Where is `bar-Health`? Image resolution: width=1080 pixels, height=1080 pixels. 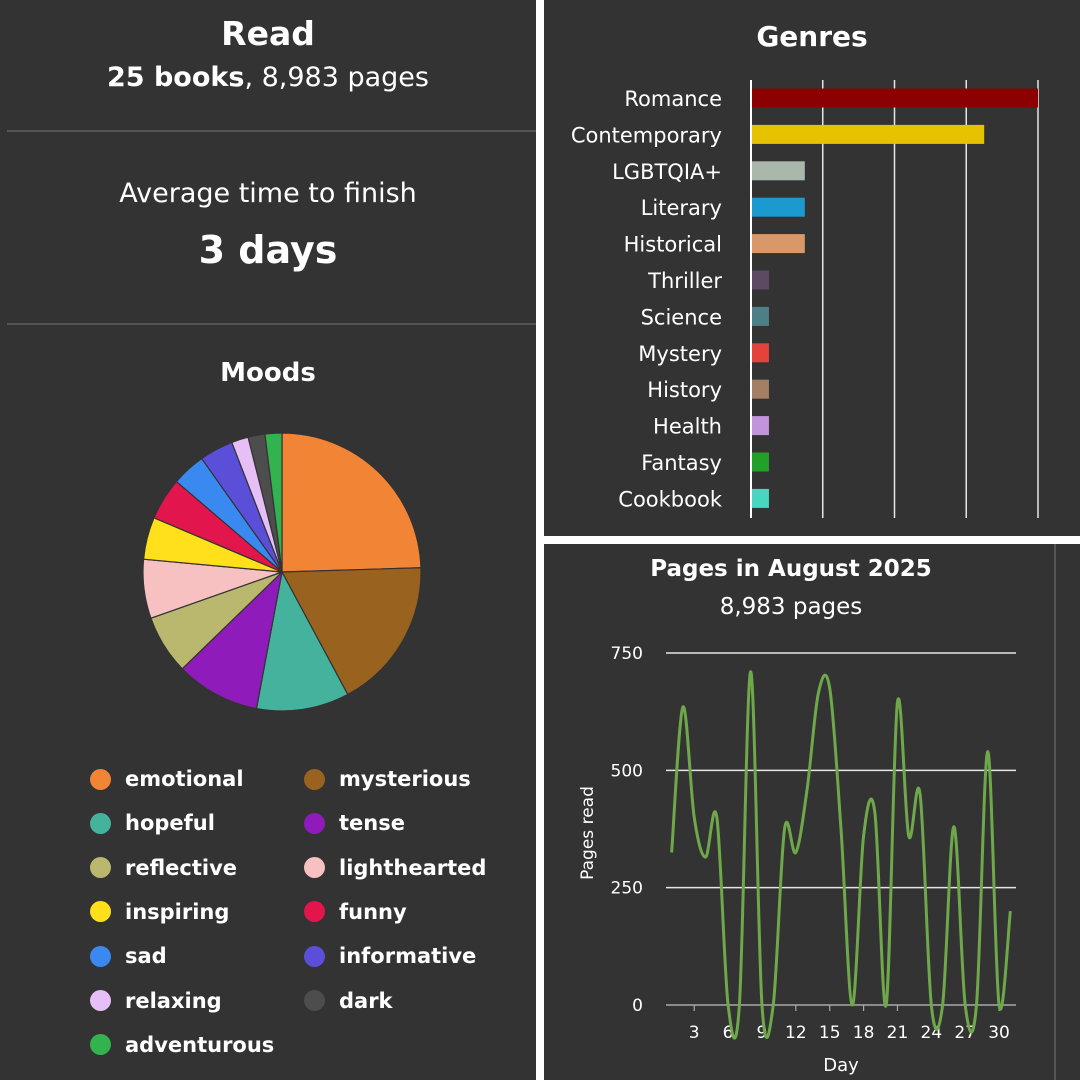 bar-Health is located at coordinates (760, 426).